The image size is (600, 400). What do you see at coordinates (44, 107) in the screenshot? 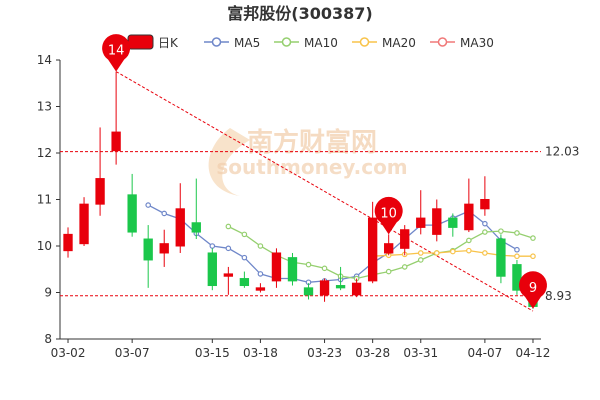
I see `y-tick-label: 13` at bounding box center [44, 107].